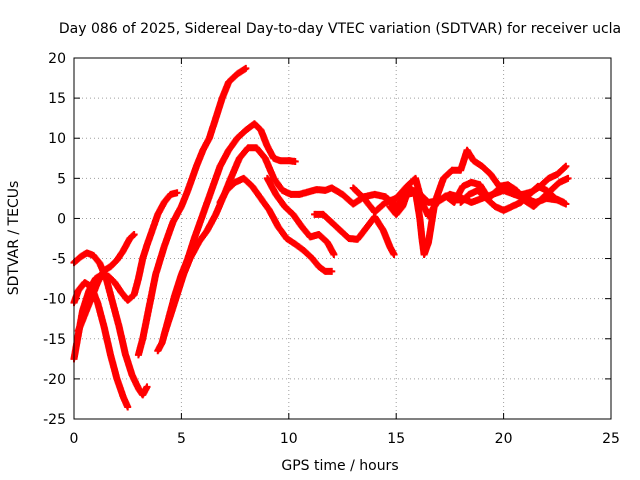 The image size is (640, 480). What do you see at coordinates (54, 420) in the screenshot?
I see `y-tick-label: -25` at bounding box center [54, 420].